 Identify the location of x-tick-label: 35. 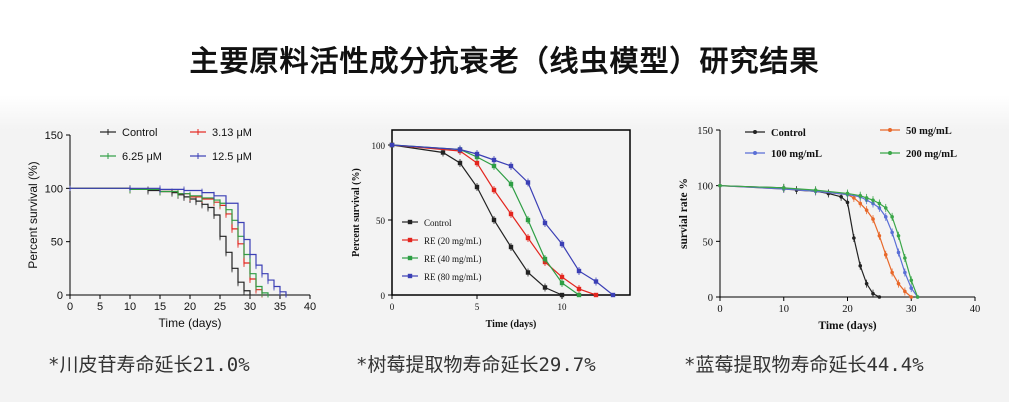
(280, 307).